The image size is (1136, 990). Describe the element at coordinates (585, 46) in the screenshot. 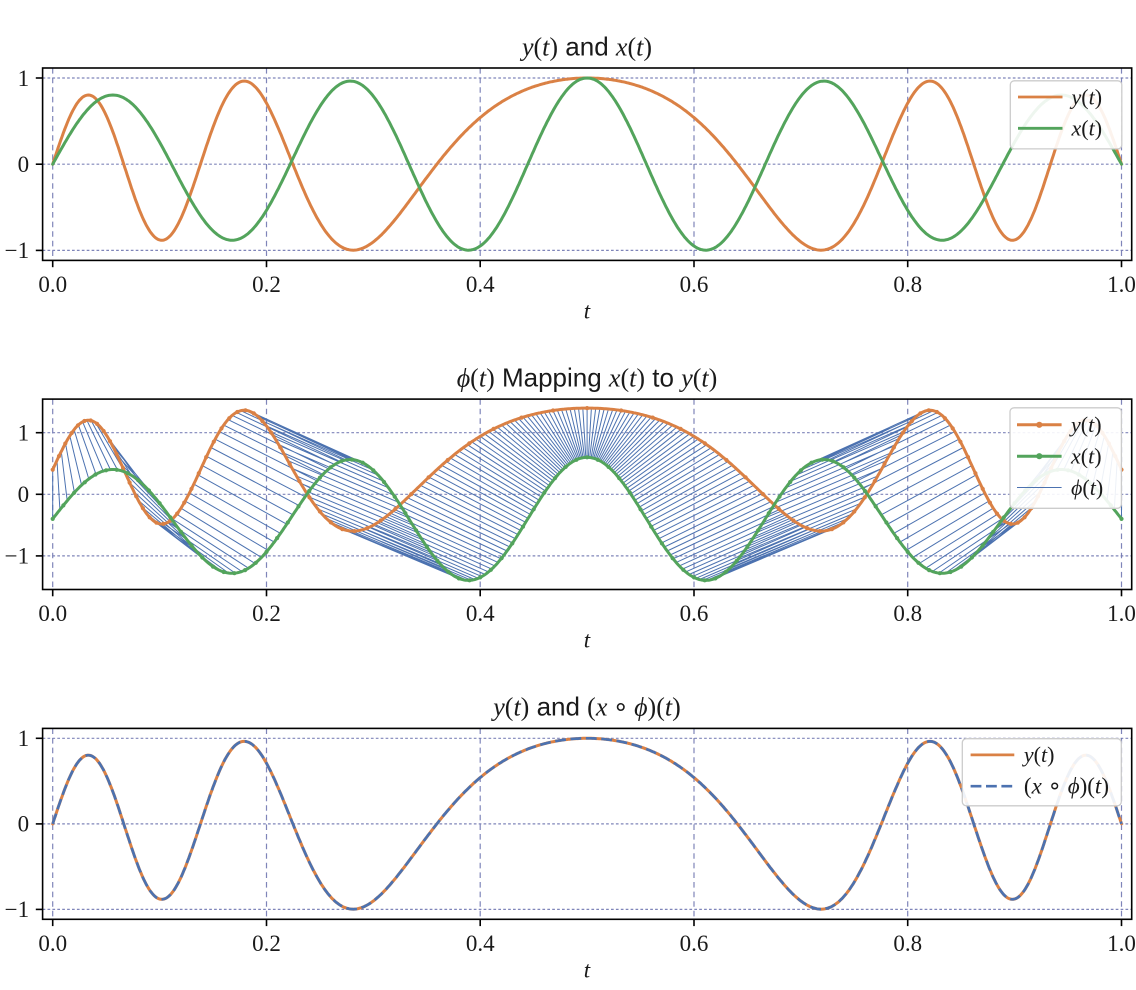

I see `svg-text: y(t) and x(t)` at that location.